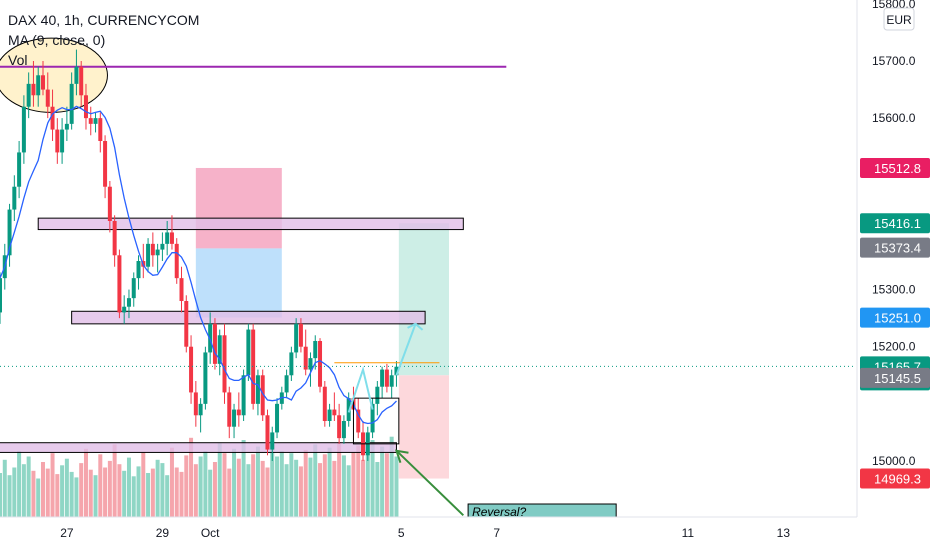 This screenshot has width=932, height=555. Describe the element at coordinates (104, 20) in the screenshot. I see `symbol-title: DAX 40, 1h, CURRENCYCOM` at that location.